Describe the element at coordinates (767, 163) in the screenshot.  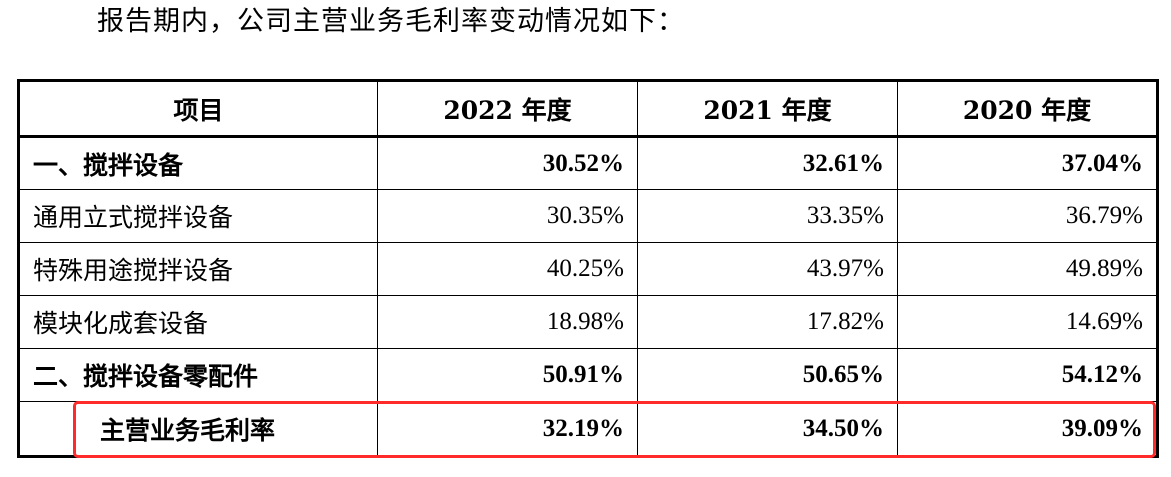
I see `value-2021: 32.61%` at that location.